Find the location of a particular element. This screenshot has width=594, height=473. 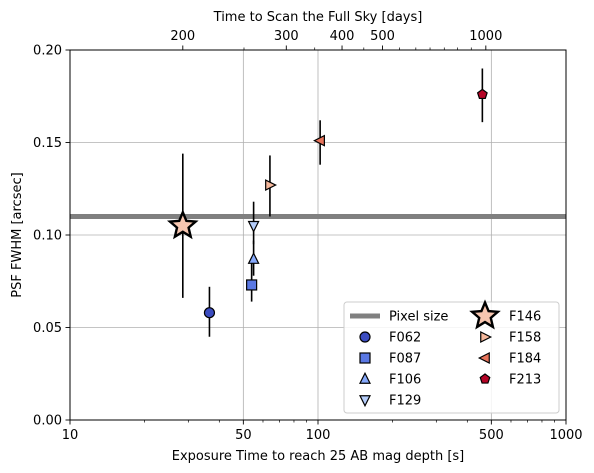

point-f062 is located at coordinates (209, 313).